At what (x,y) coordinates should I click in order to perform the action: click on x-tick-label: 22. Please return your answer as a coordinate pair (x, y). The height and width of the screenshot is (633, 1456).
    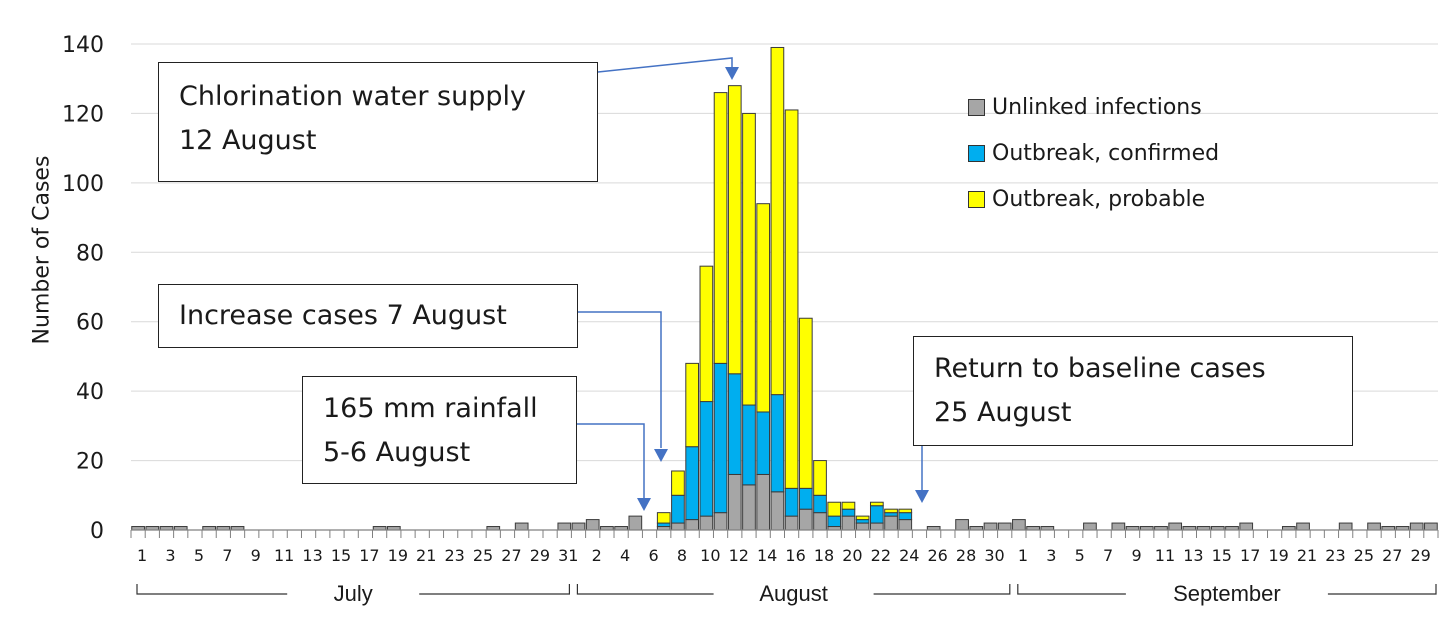
    Looking at the image, I should click on (881, 555).